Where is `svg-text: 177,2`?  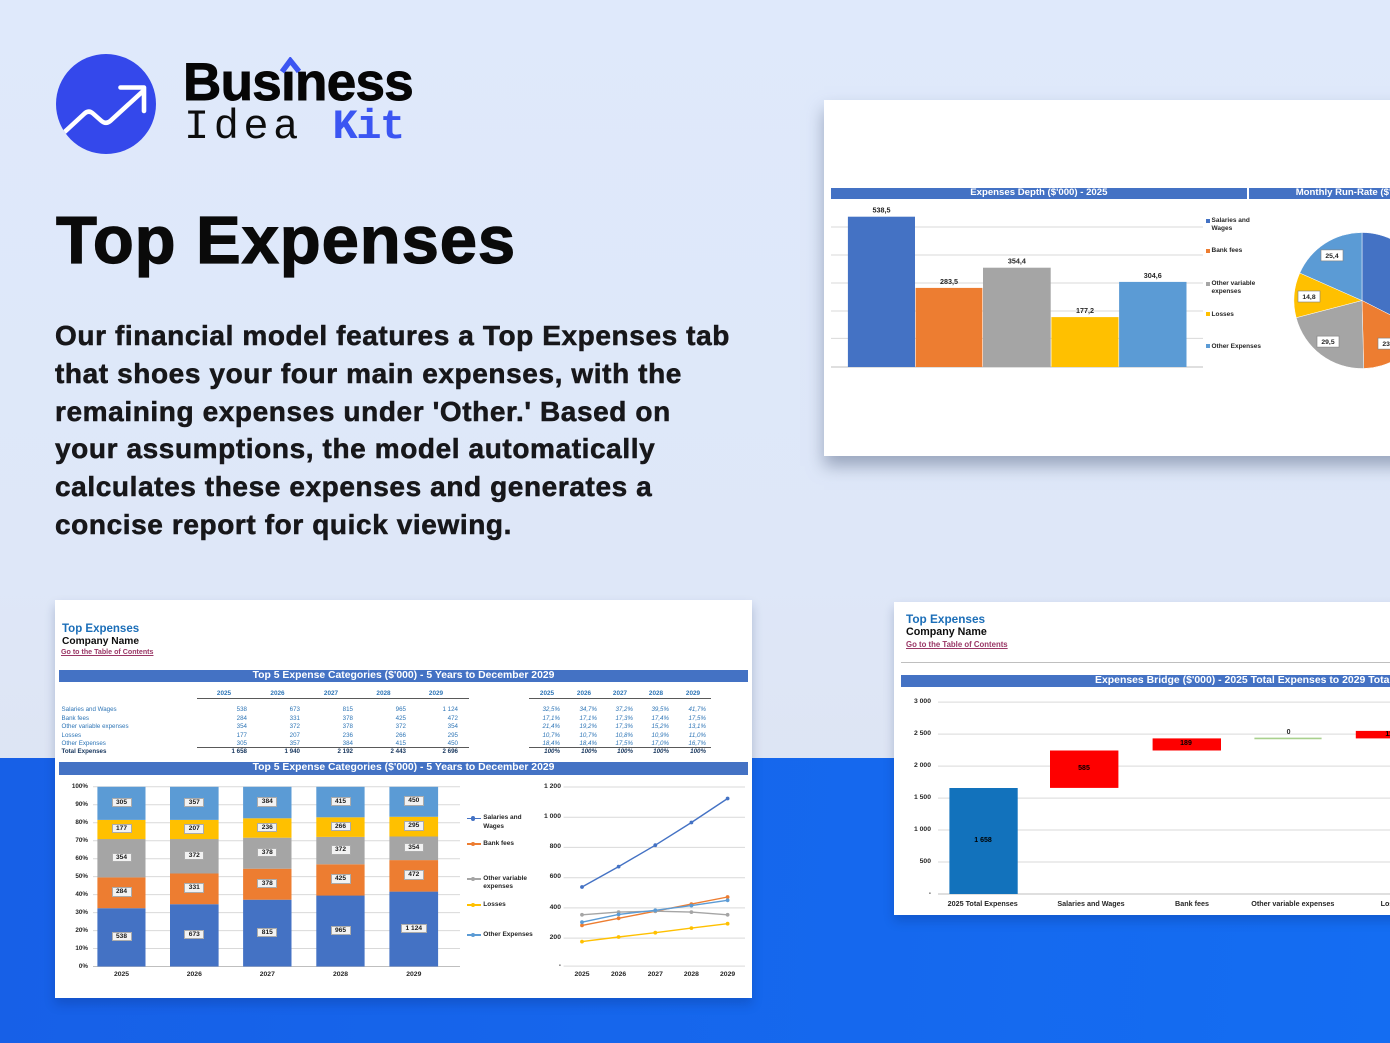 svg-text: 177,2 is located at coordinates (1085, 310).